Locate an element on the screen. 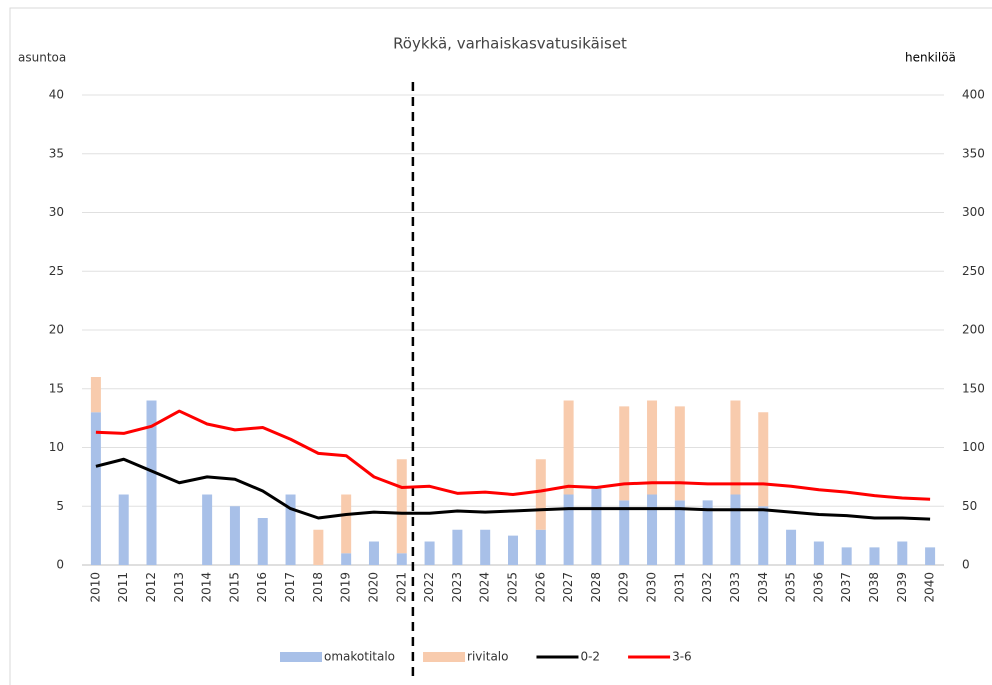 This screenshot has width=992, height=685. y2-tick-label: 250 is located at coordinates (973, 271).